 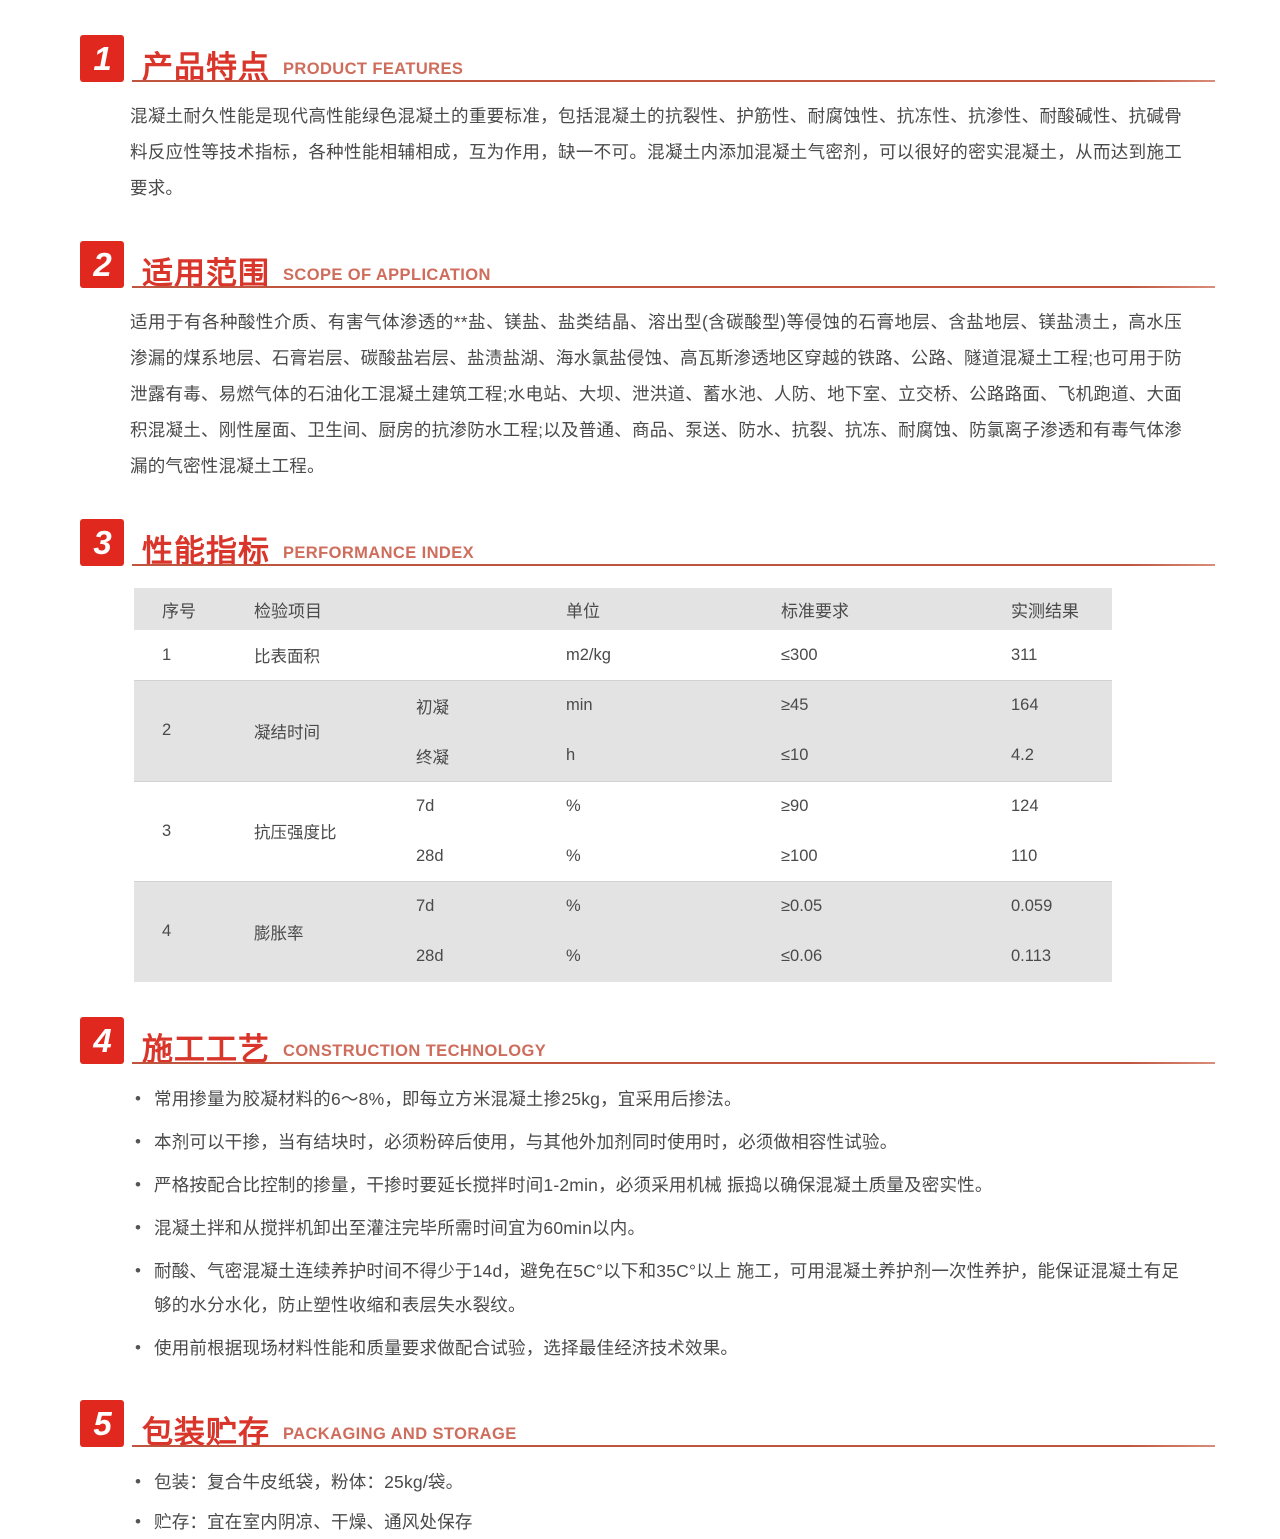 What do you see at coordinates (287, 657) in the screenshot?
I see `cell-item: 比表面积` at bounding box center [287, 657].